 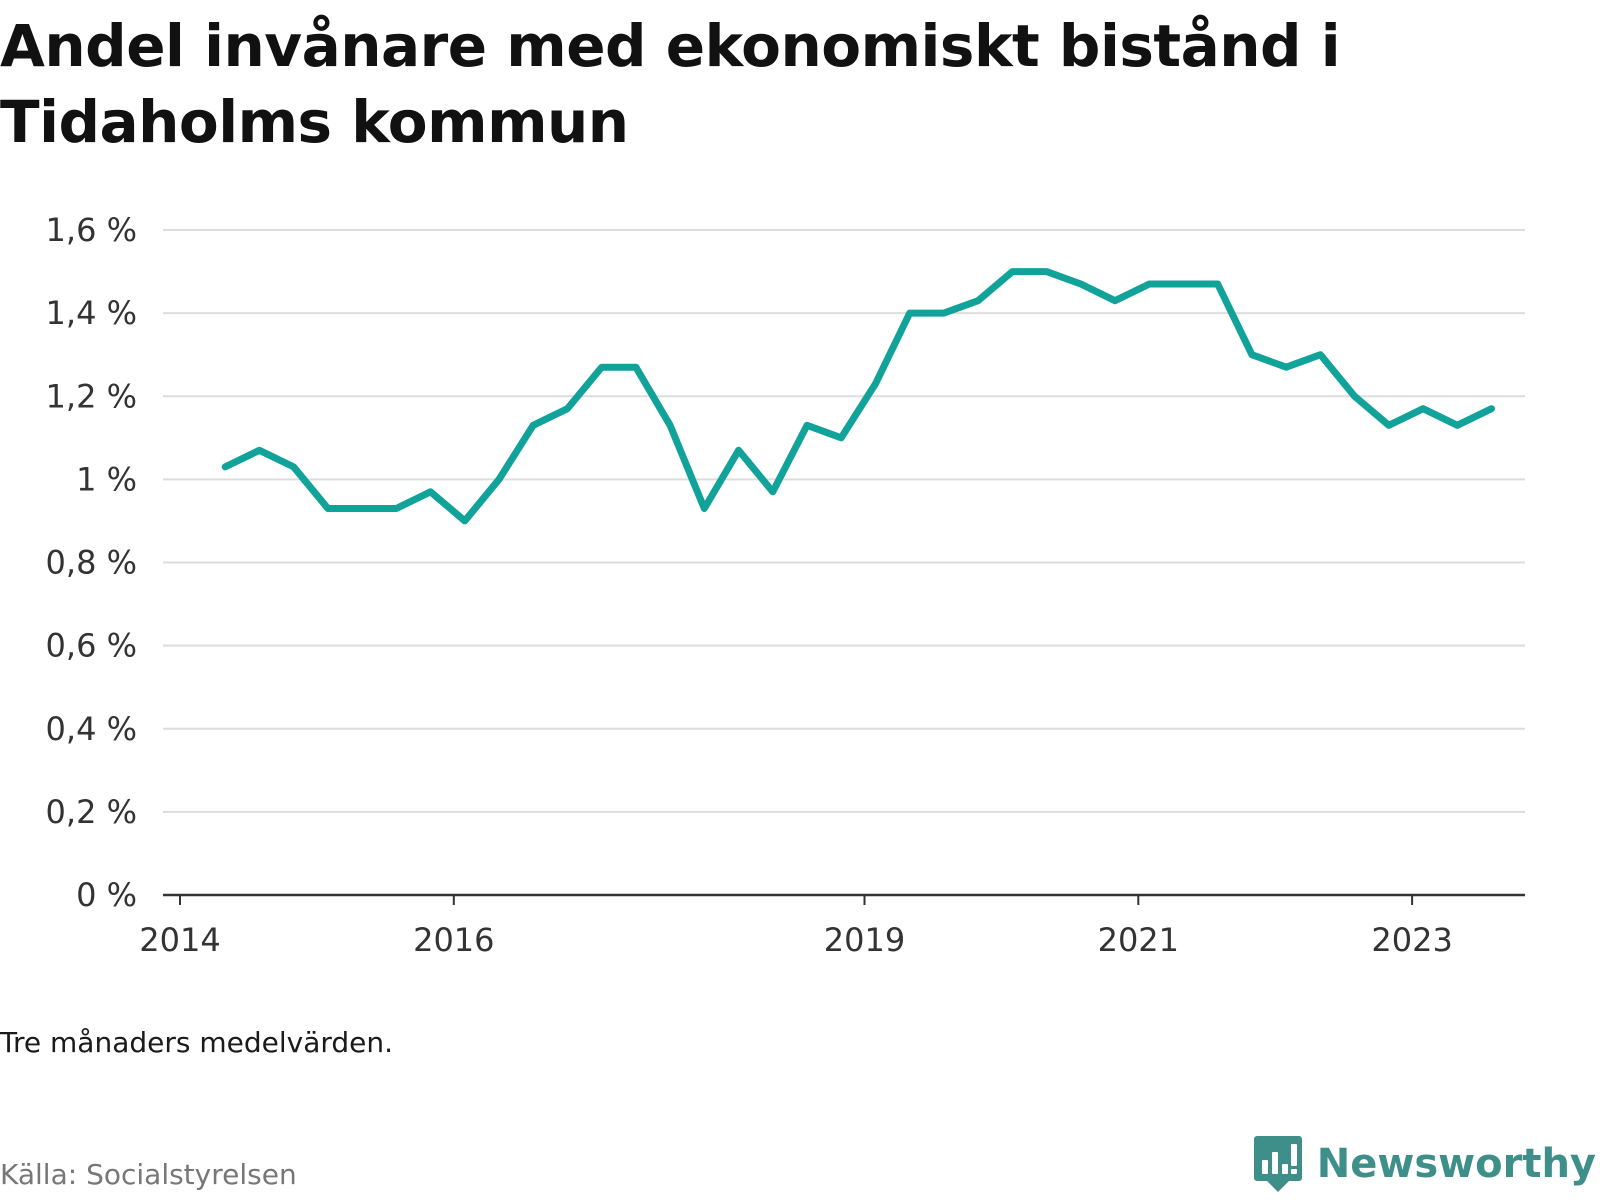 I want to click on y-tick-label: 0 %, so click(x=106, y=895).